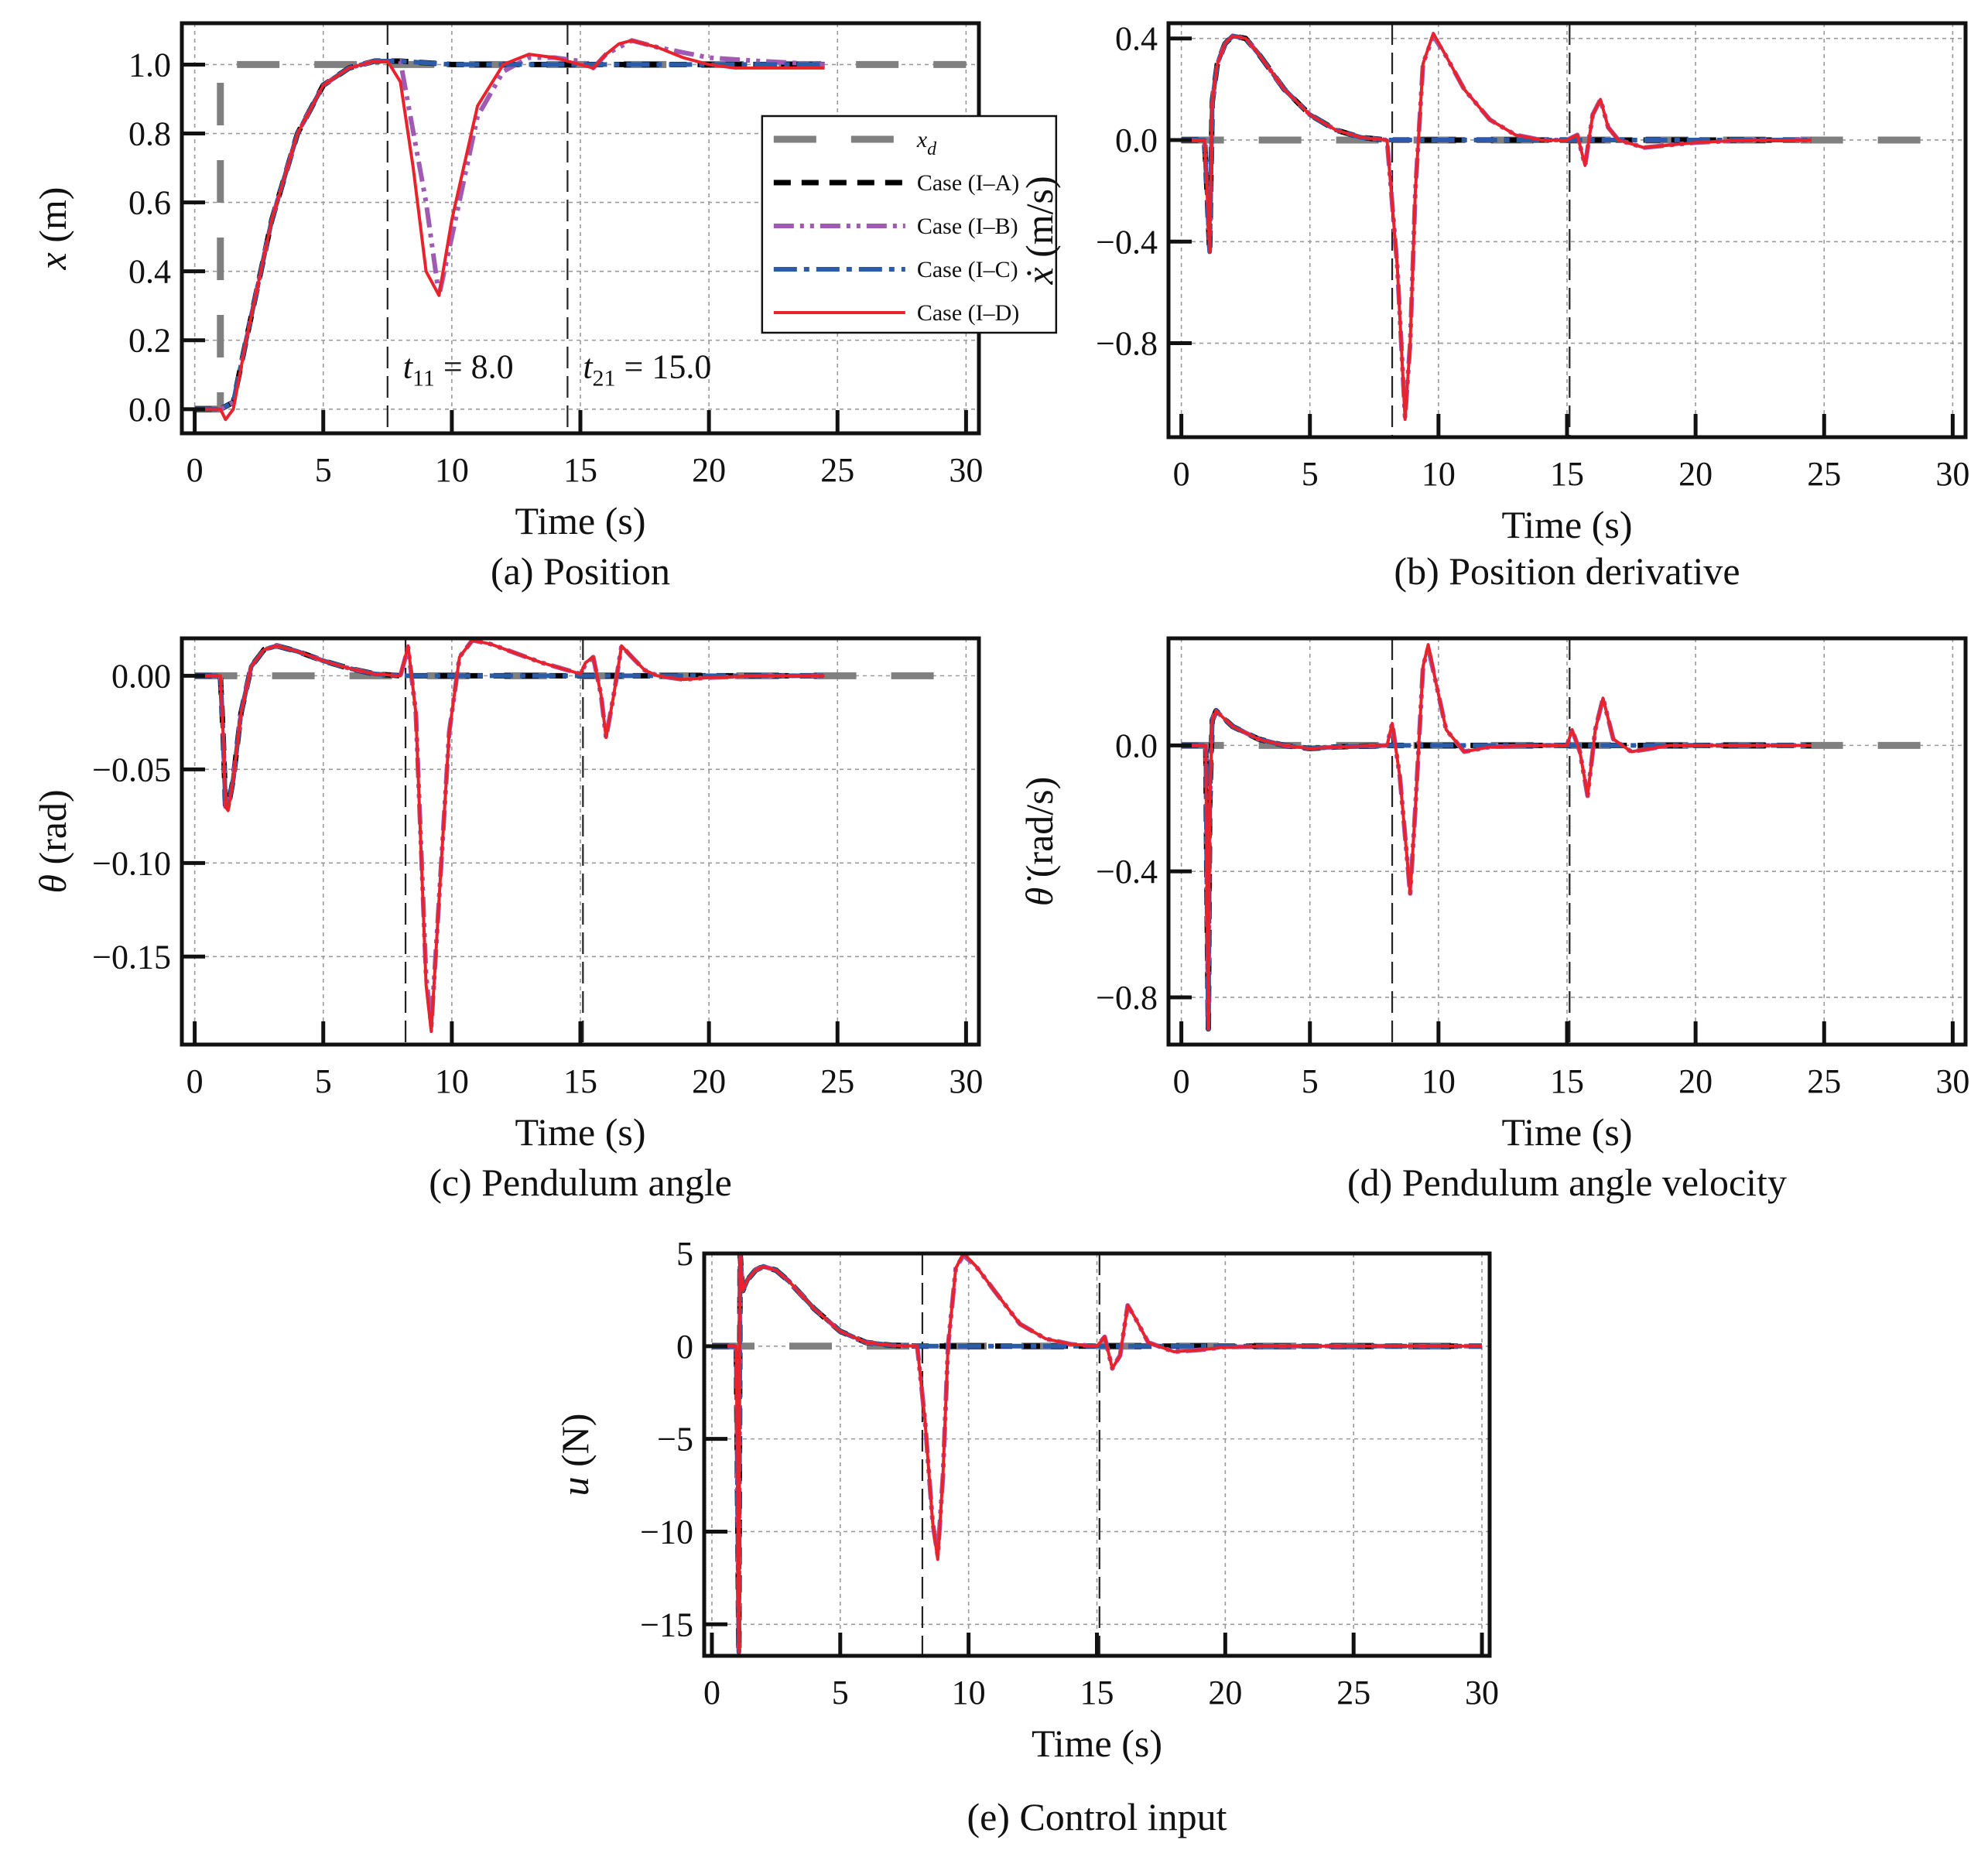 This screenshot has height=1857, width=1988. I want to click on y-tick-label: −10, so click(666, 1532).